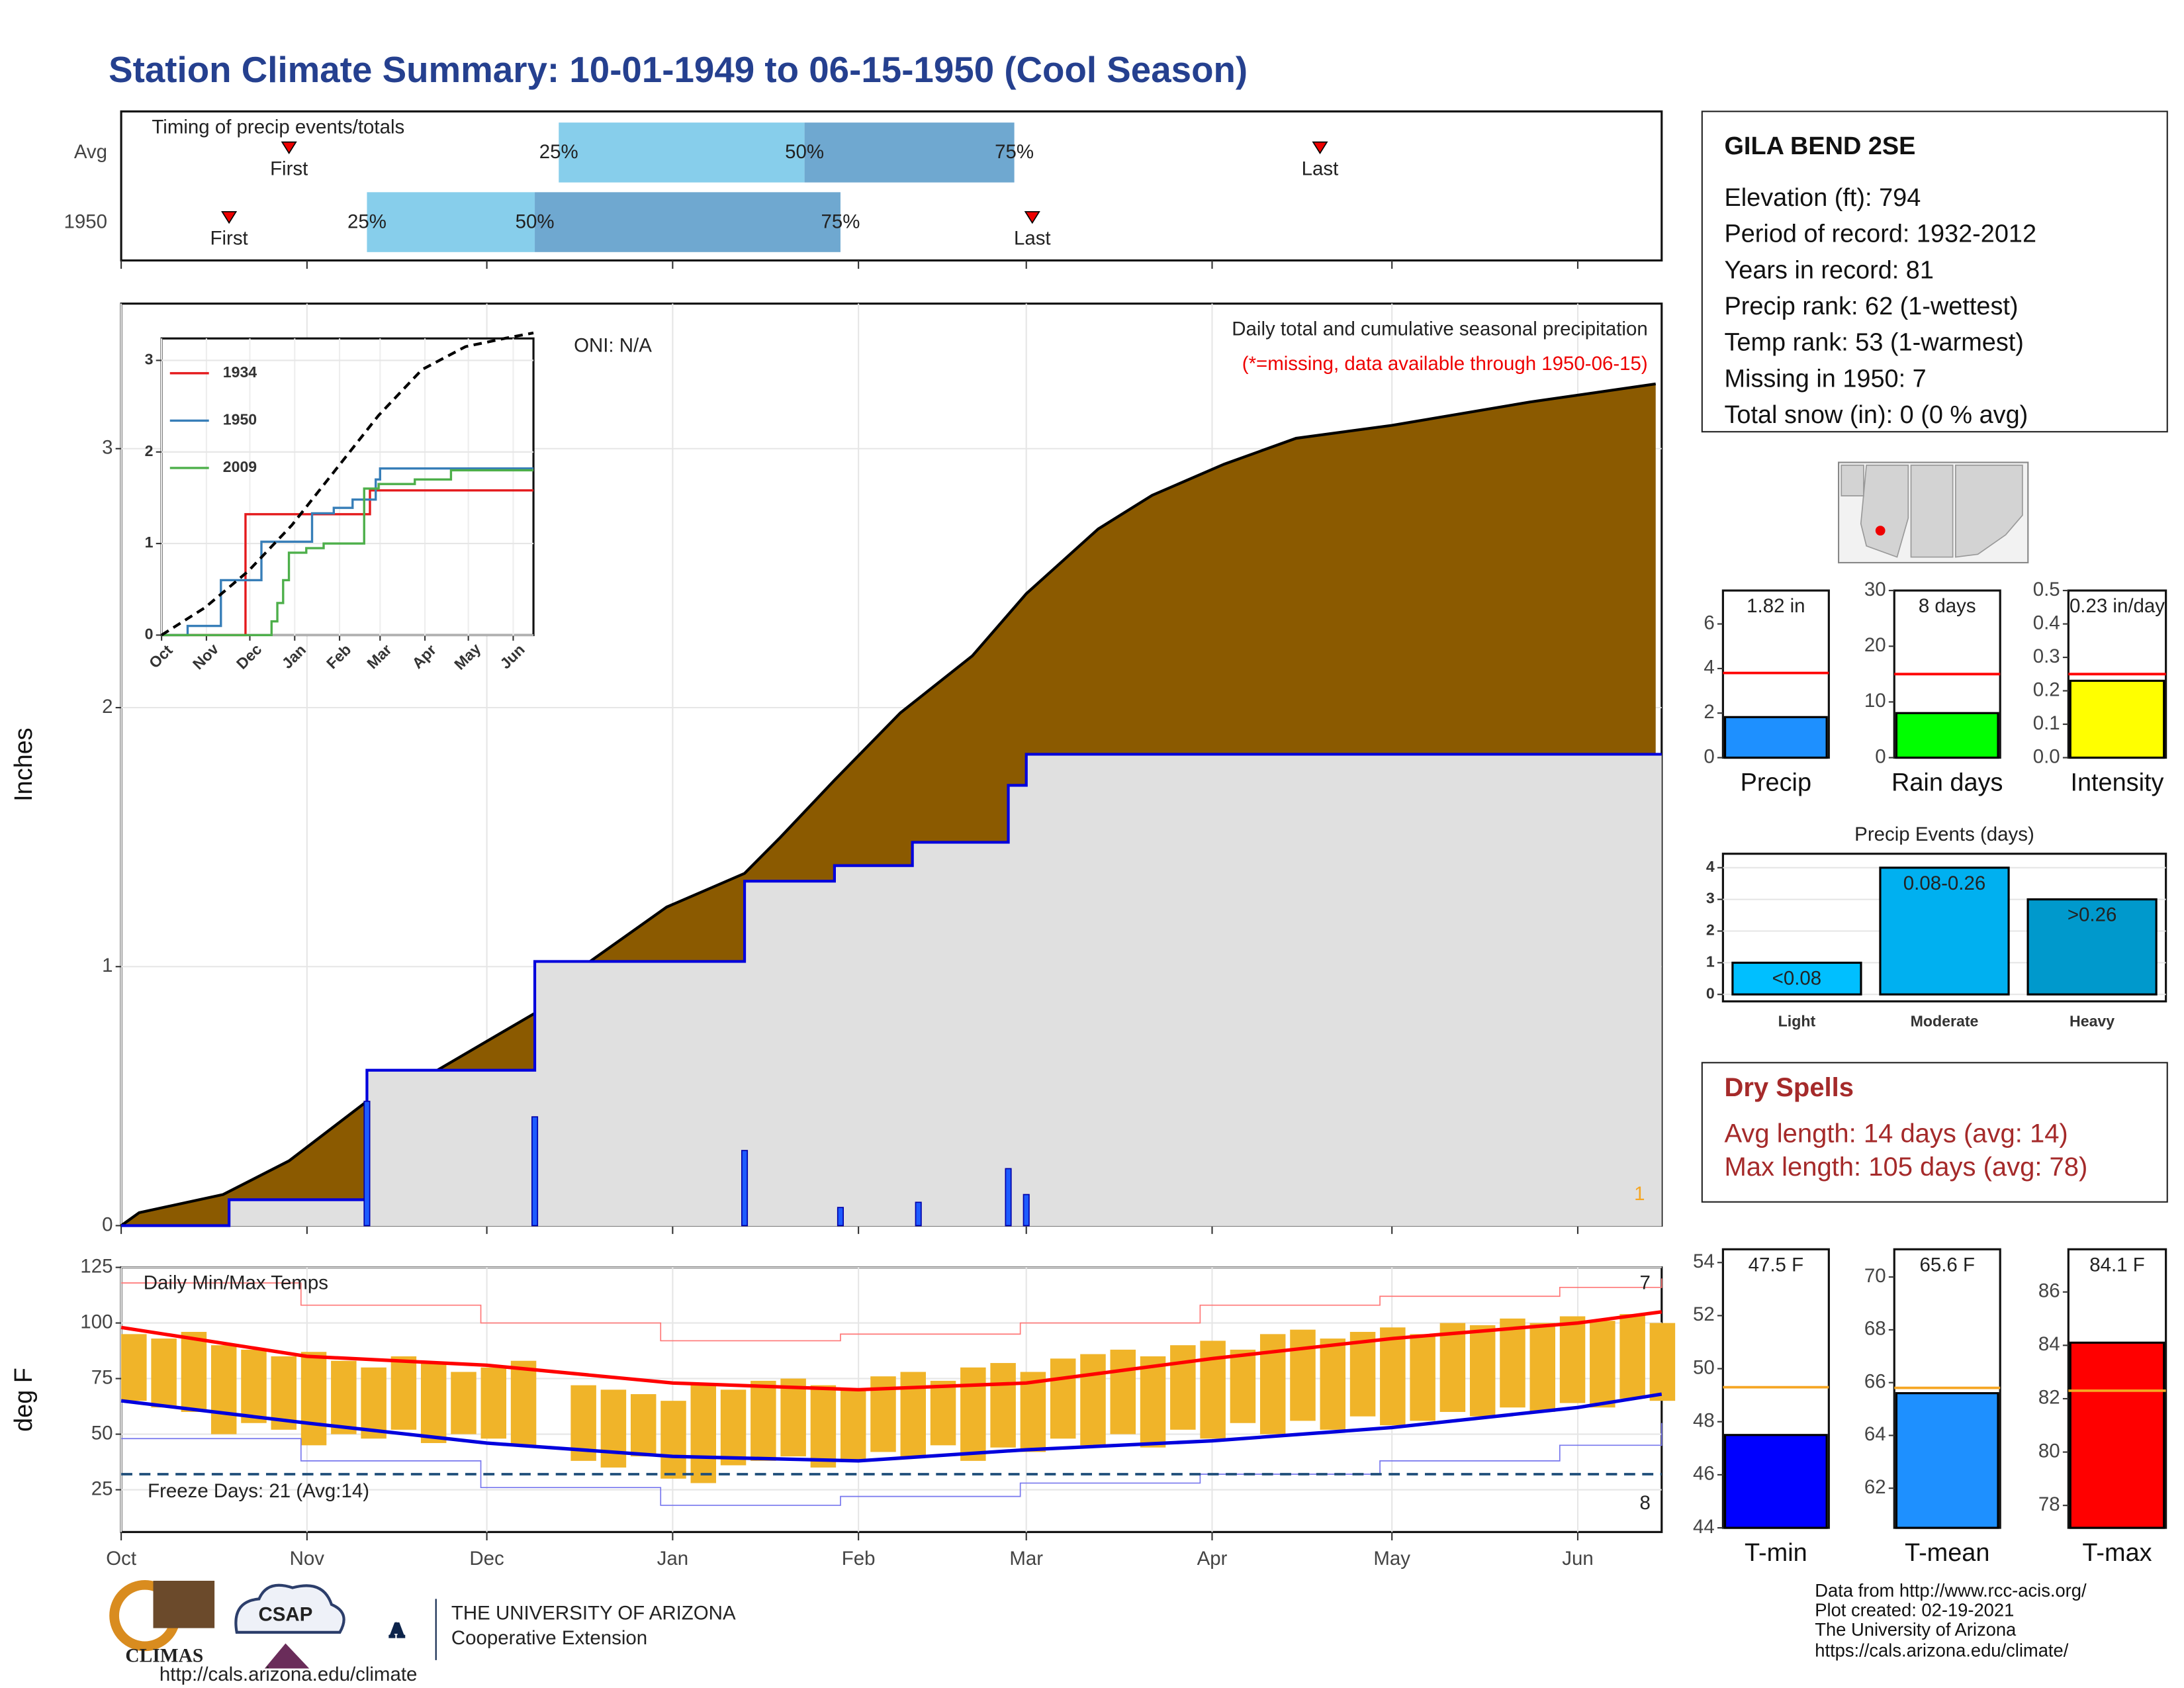  Describe the element at coordinates (278, 127) in the screenshot. I see `chart-title: Timing of precip events/totals` at that location.